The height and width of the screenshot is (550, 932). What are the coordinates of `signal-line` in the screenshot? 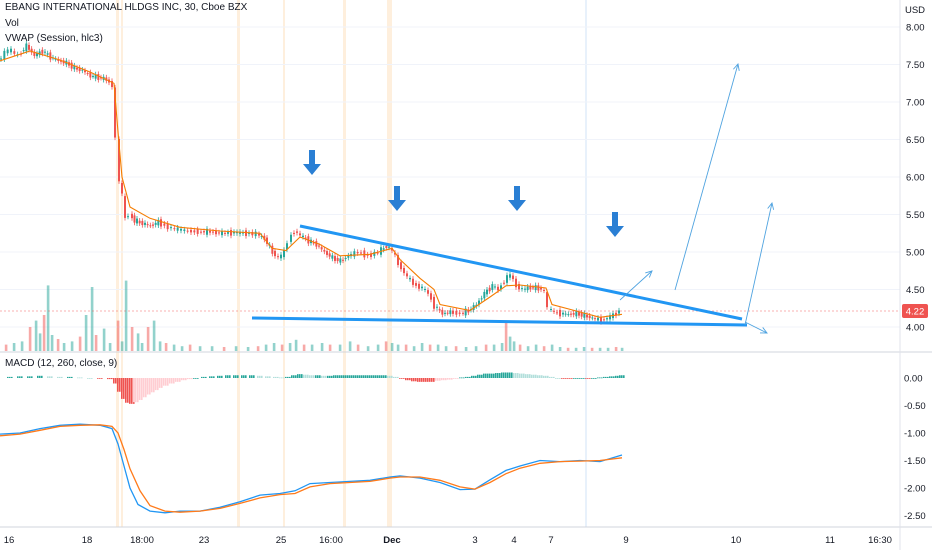 It's located at (311, 468).